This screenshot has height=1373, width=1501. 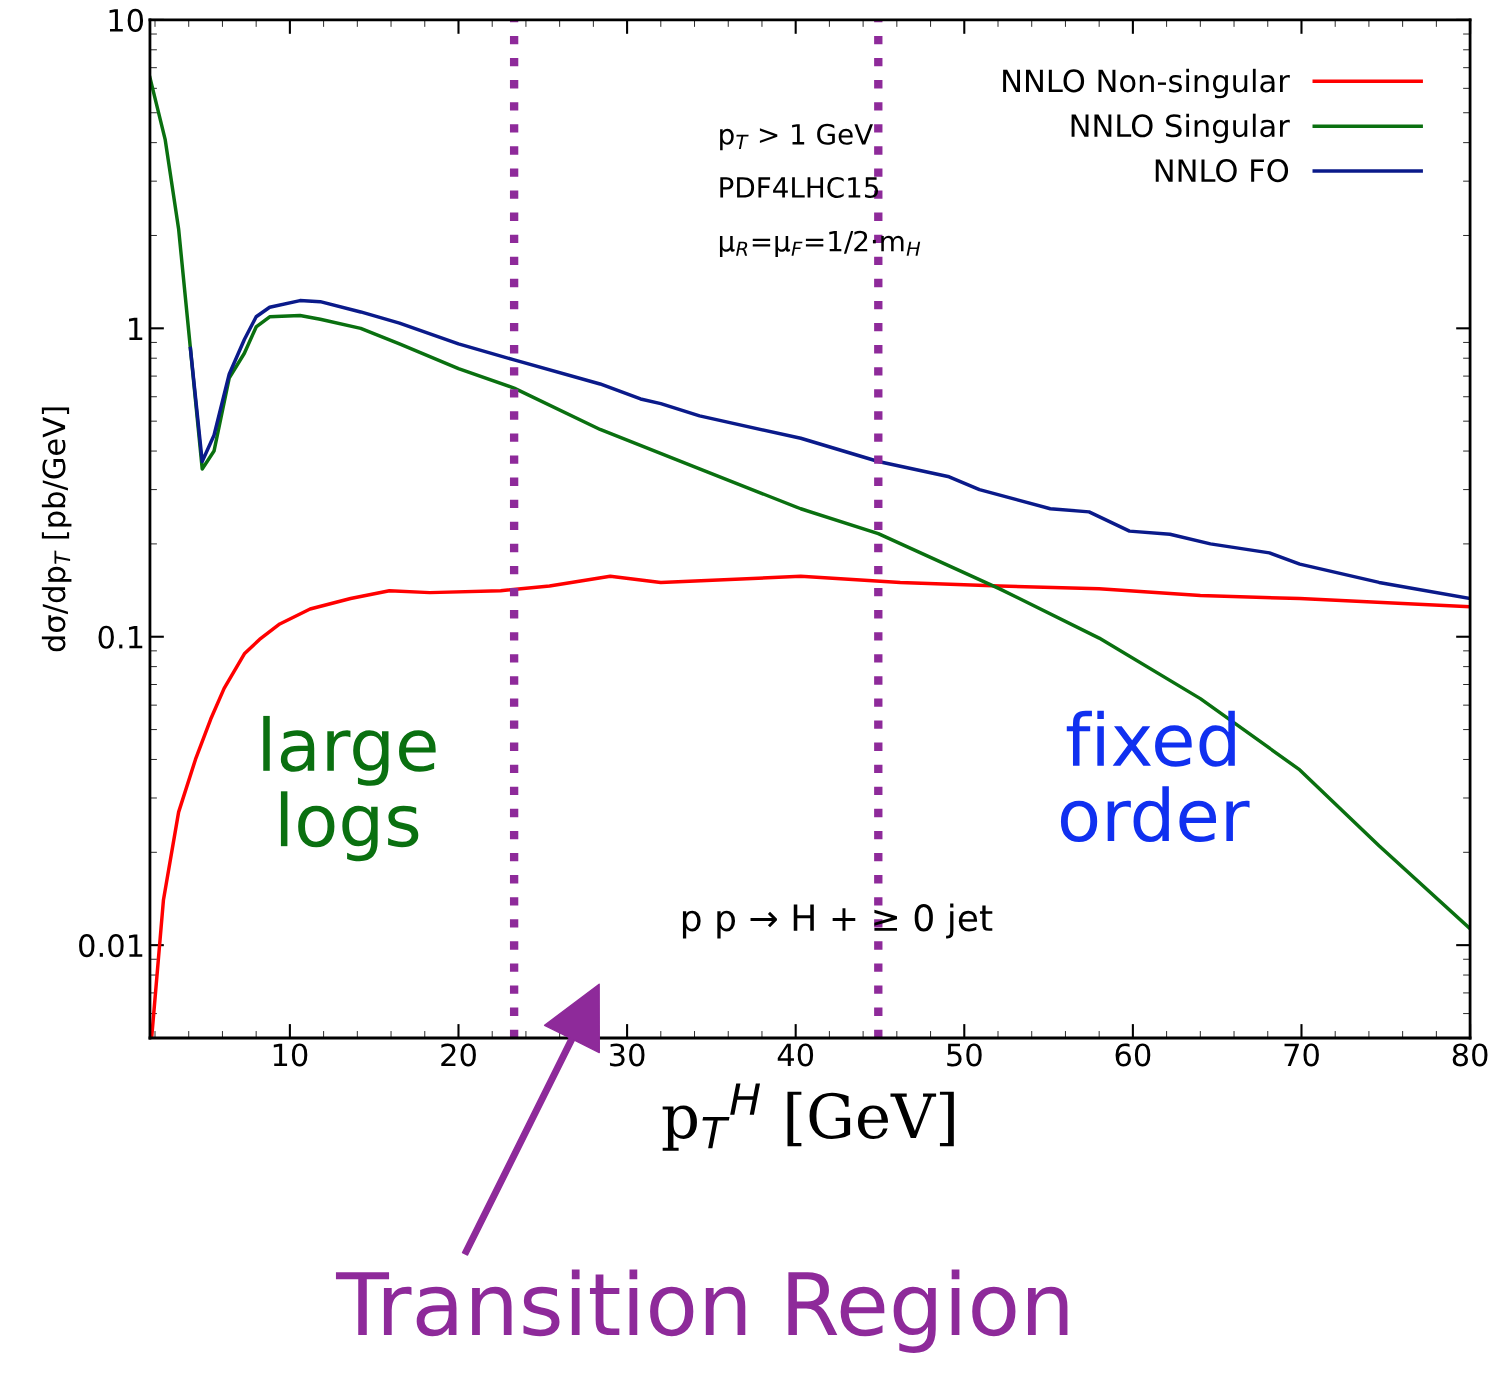 I want to click on x-tick-label: 10, so click(x=290, y=1055).